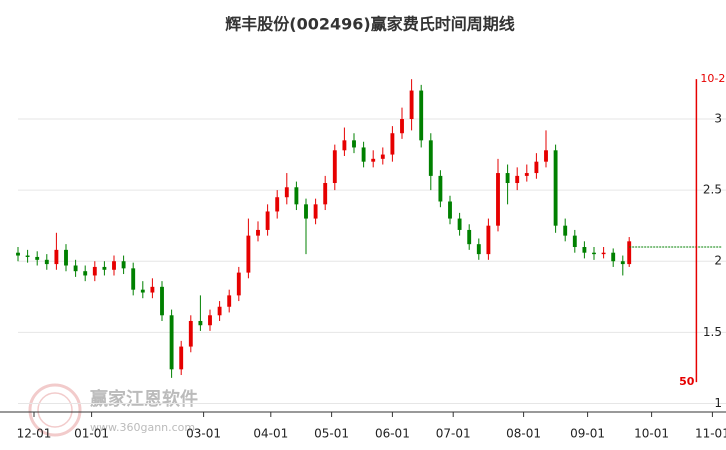  I want to click on y-tick-label: 2.5, so click(712, 190).